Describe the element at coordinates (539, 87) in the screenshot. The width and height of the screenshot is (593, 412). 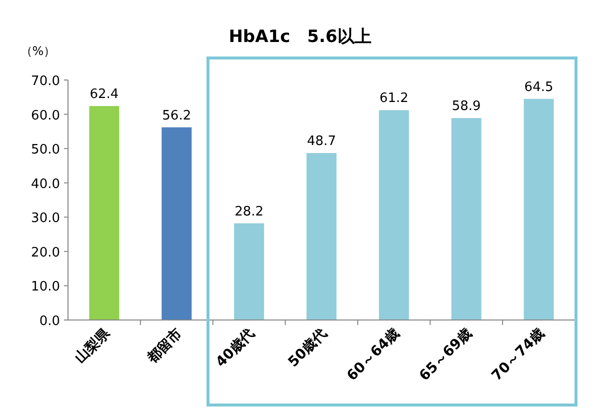
I see `data-label: 64.5` at that location.